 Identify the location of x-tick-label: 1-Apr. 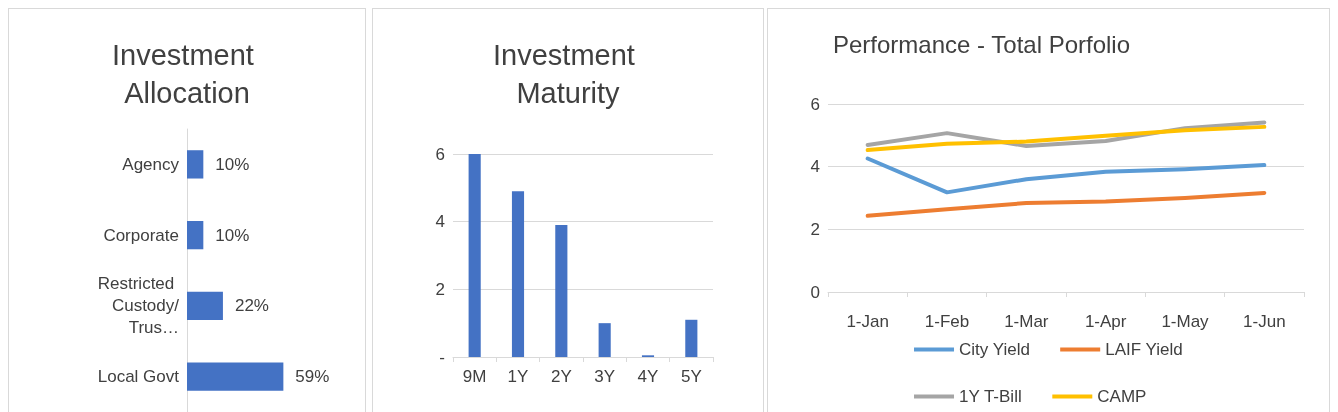
(1105, 321).